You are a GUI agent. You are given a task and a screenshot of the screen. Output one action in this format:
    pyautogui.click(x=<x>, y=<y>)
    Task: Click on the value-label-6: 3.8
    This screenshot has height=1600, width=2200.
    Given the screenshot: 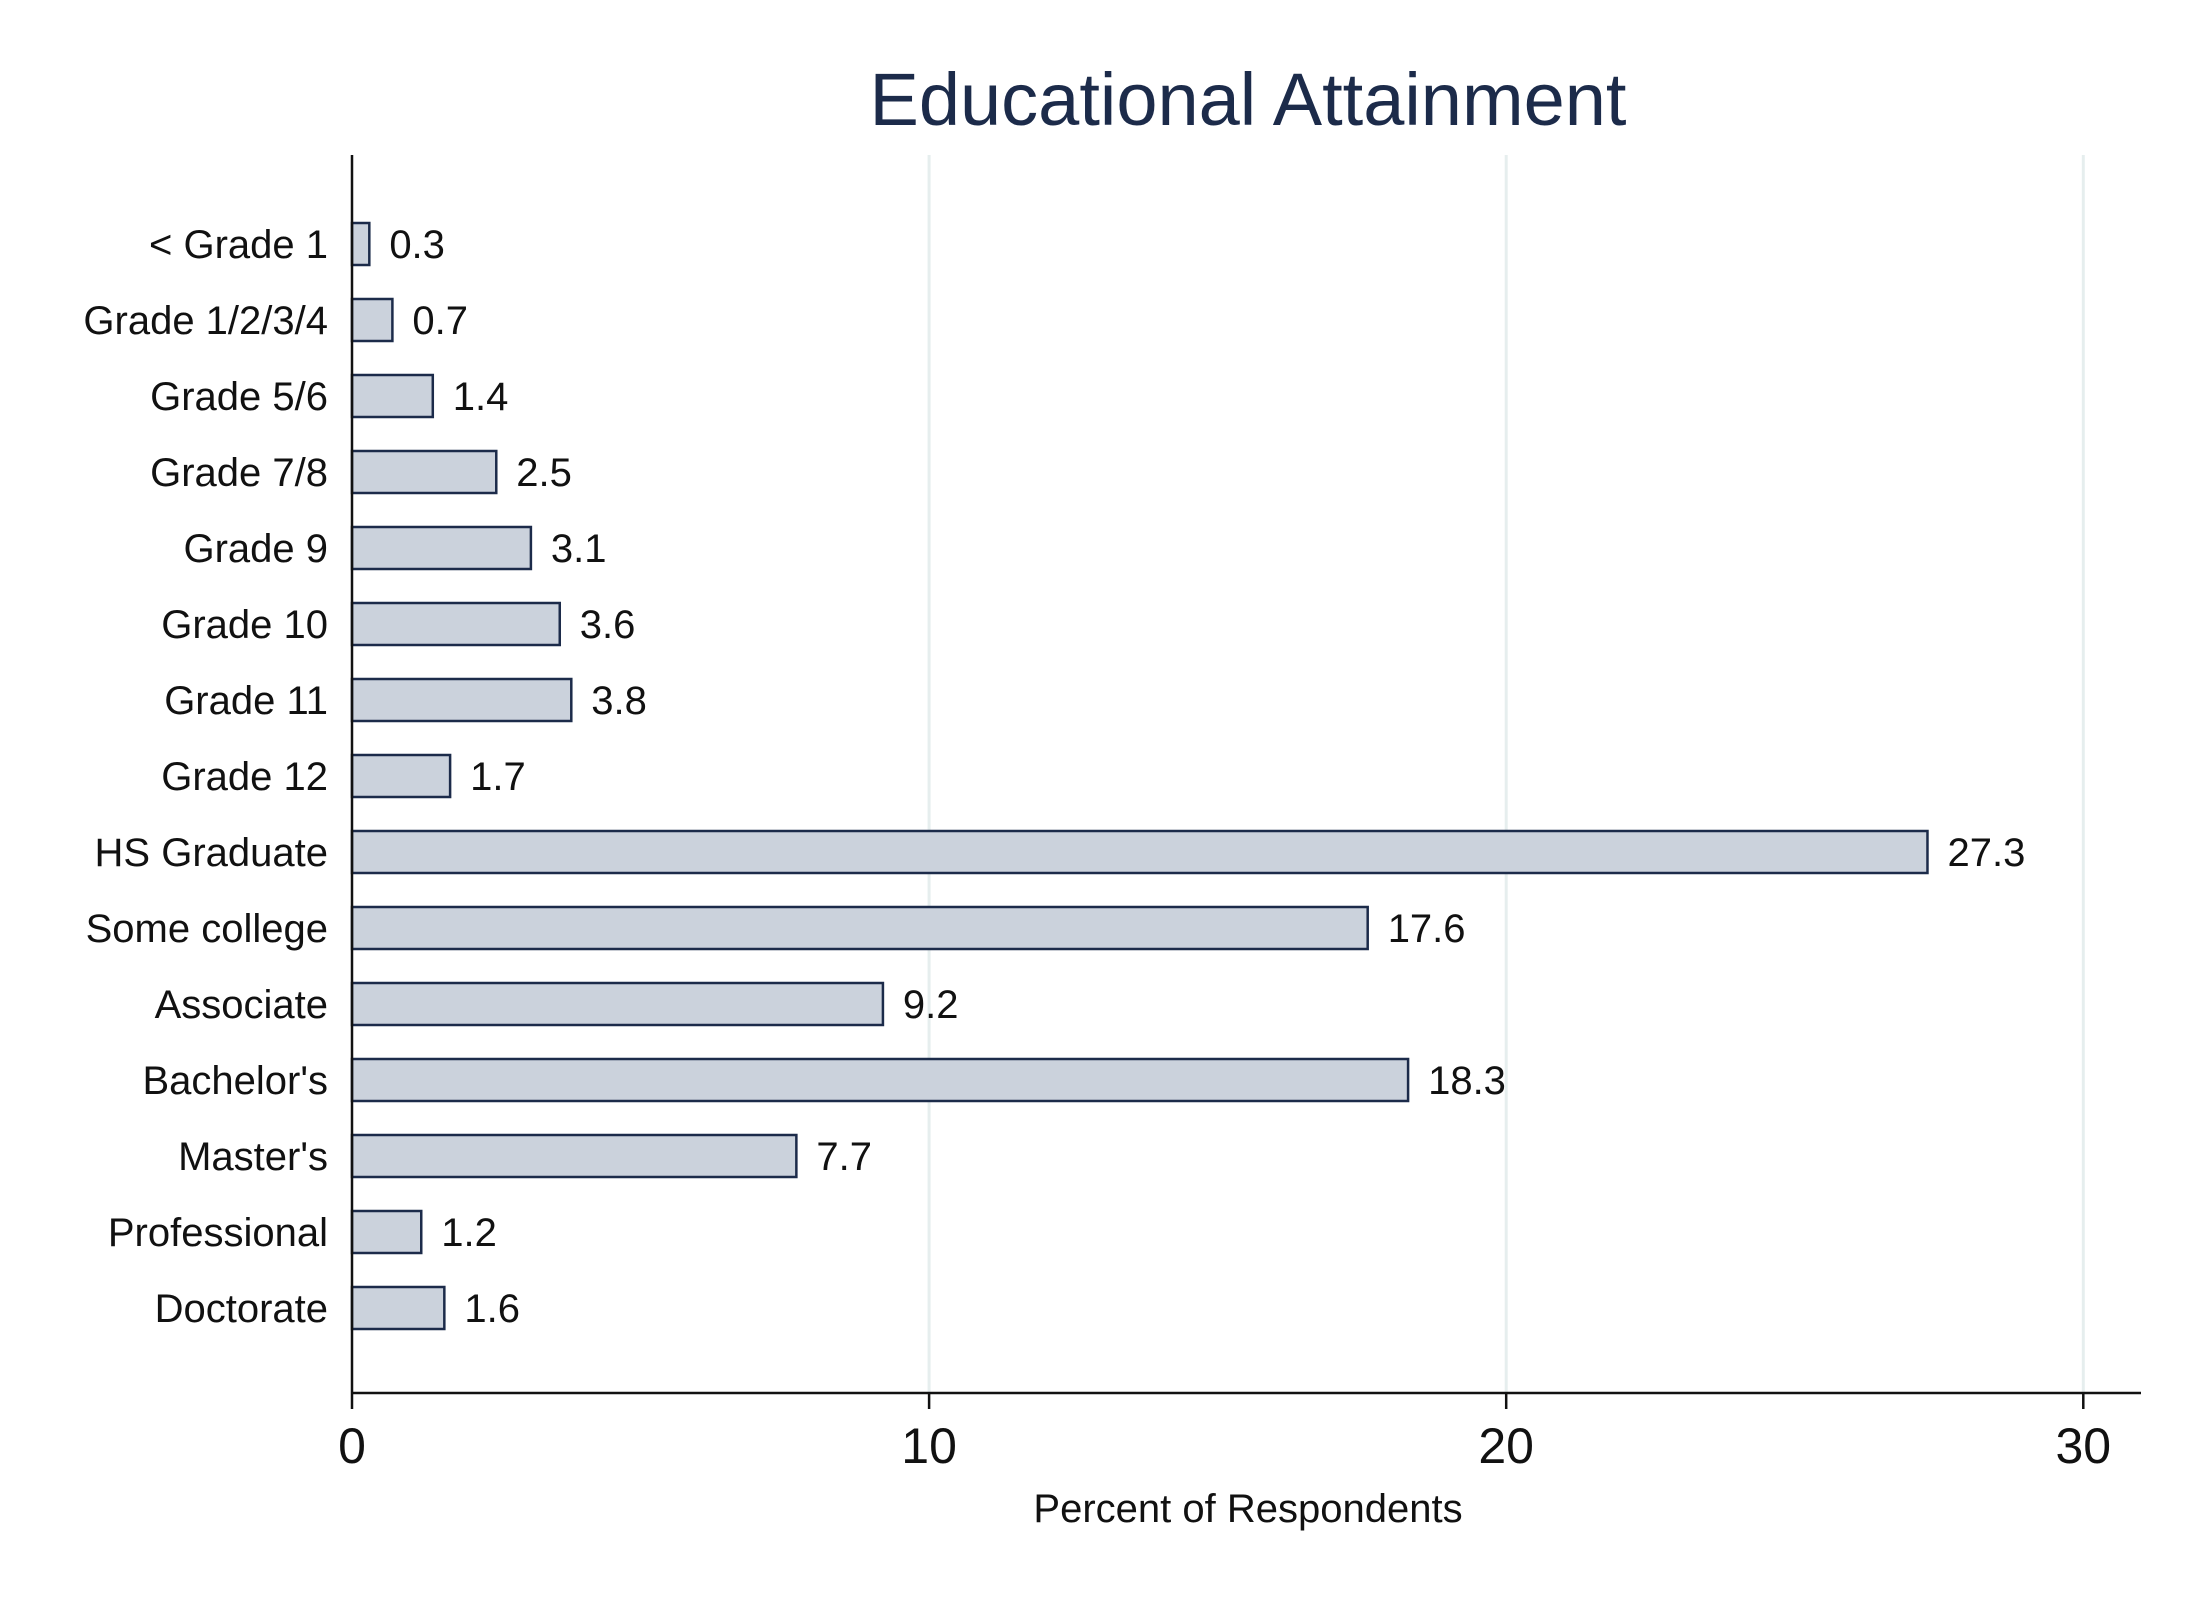 What is the action you would take?
    pyautogui.click(x=619, y=701)
    